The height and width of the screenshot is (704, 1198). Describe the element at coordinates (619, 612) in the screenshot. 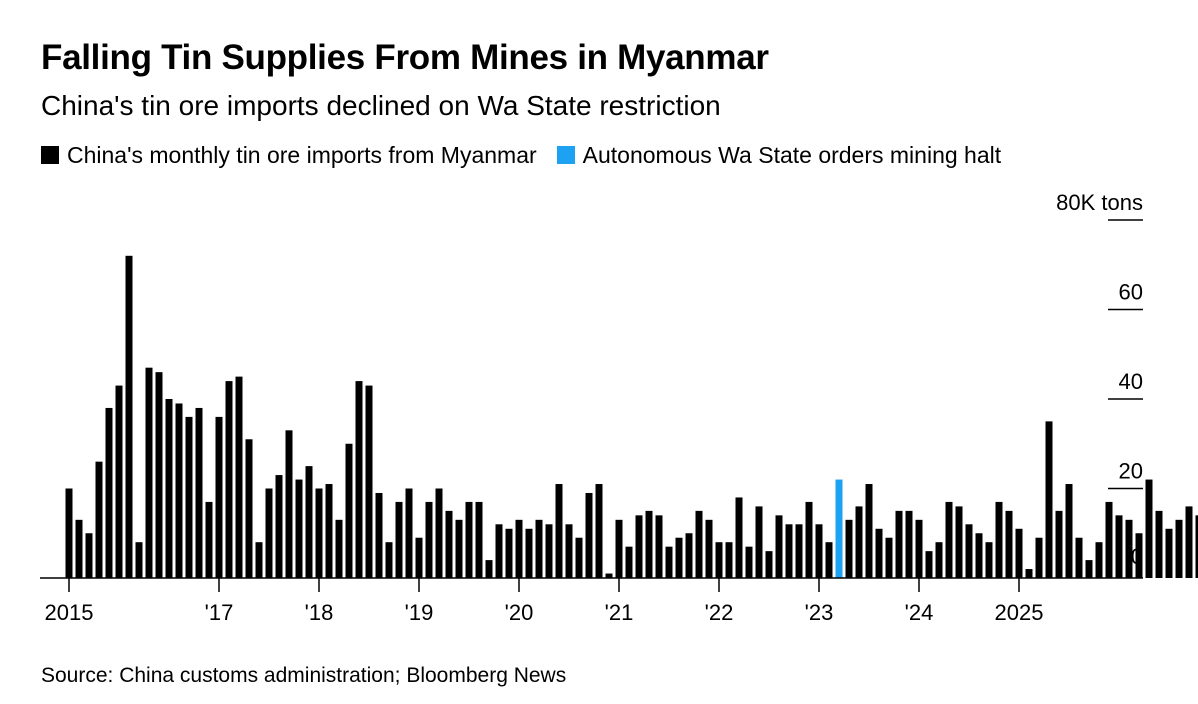

I see `x-tick-label: '21` at that location.